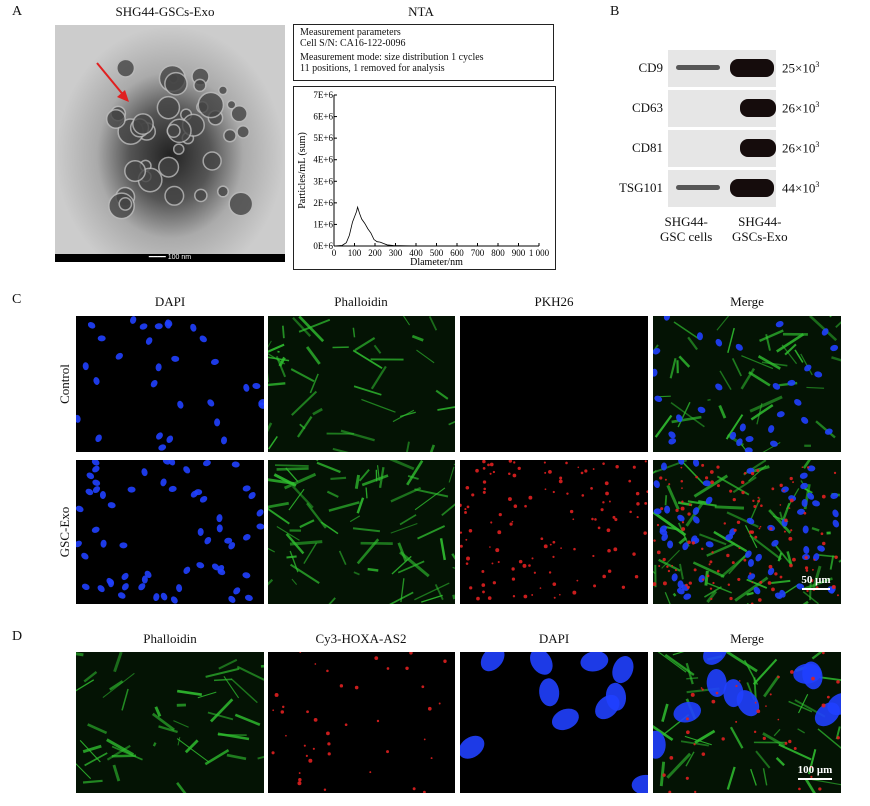  What do you see at coordinates (801, 188) in the screenshot?
I see `molecular-weight: 44×103` at bounding box center [801, 188].